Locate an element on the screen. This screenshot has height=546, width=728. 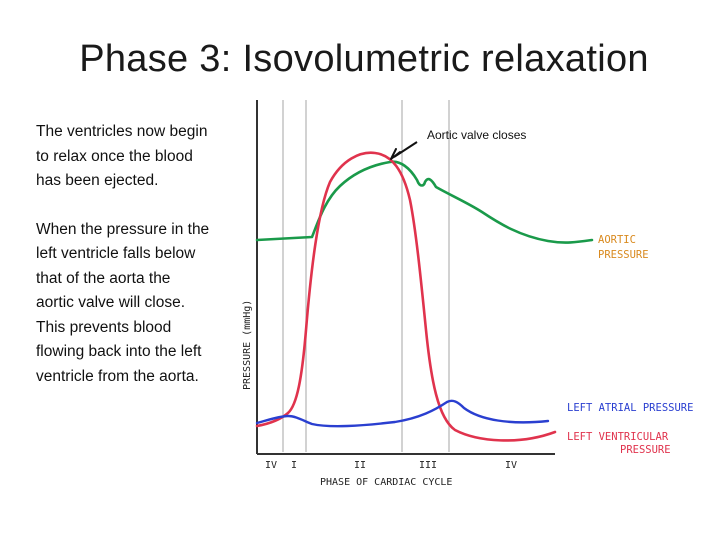
phase-labels: IV I II III IV is located at coordinates (391, 465).